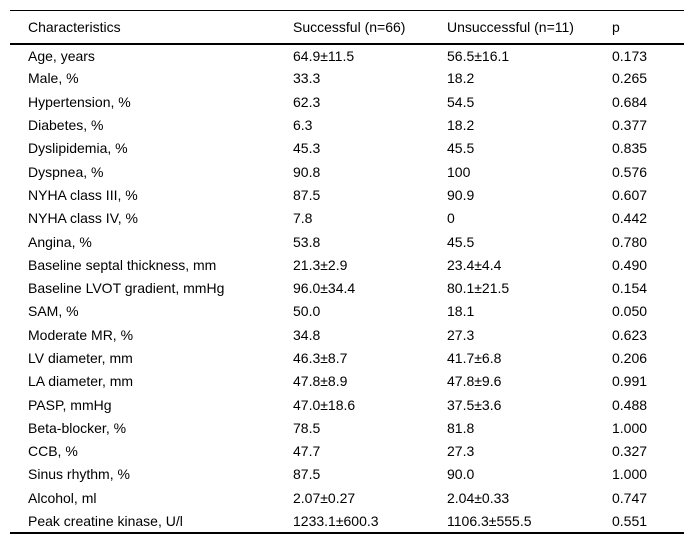 Image resolution: width=698 pixels, height=545 pixels. I want to click on column-header: Successful (n=66), so click(349, 26).